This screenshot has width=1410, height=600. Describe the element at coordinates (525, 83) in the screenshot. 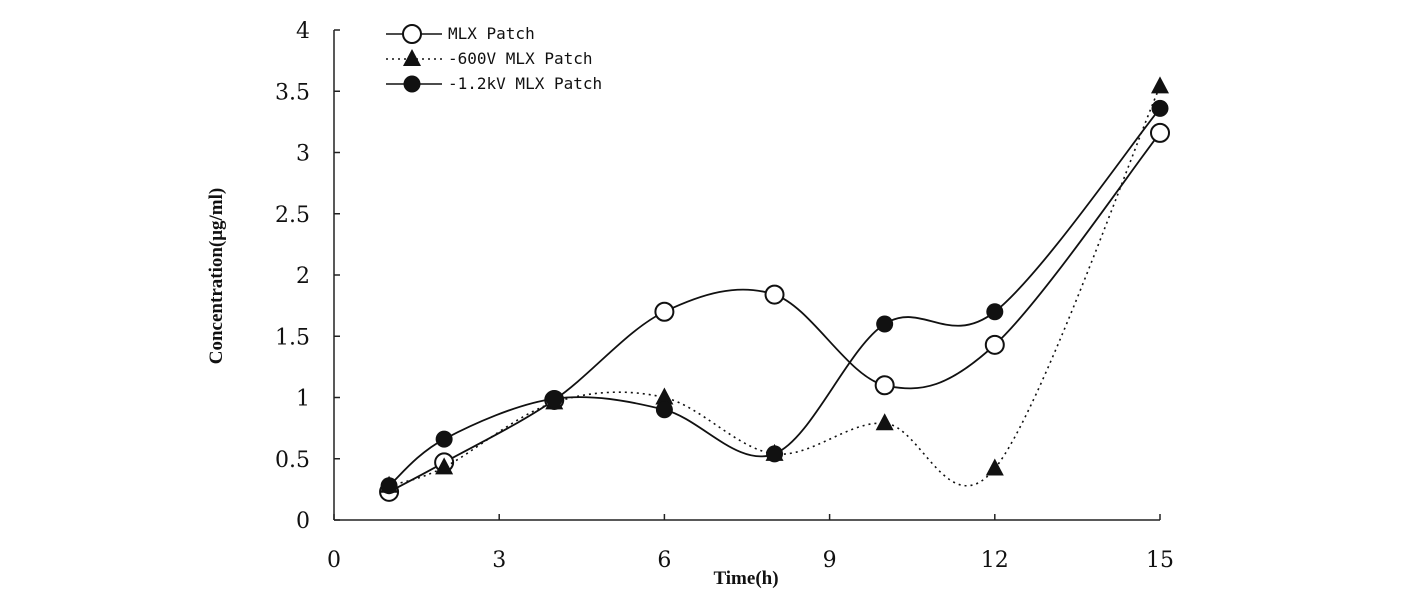

I see `legend-label: -1.2kV MLX Patch` at that location.